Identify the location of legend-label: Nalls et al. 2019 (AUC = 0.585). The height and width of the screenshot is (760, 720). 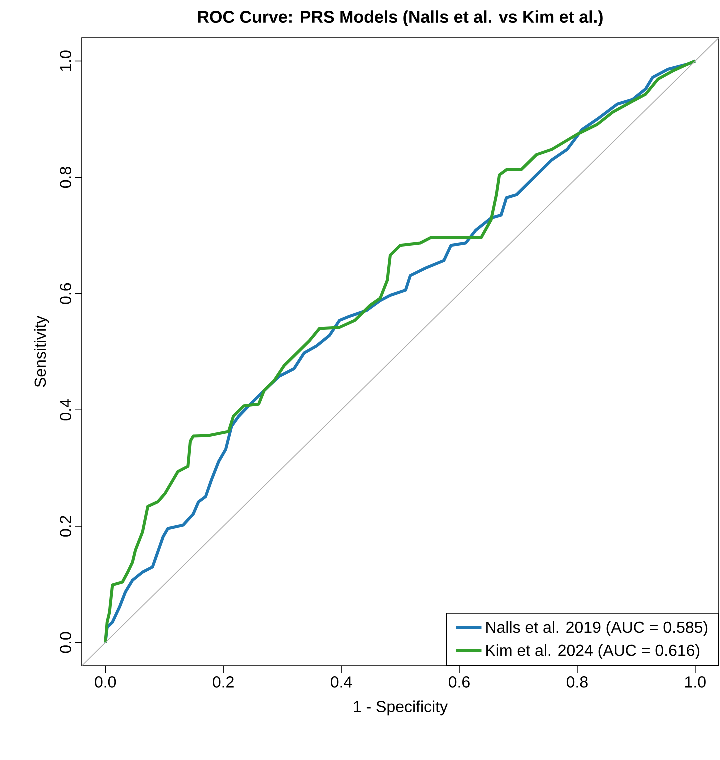
(597, 628).